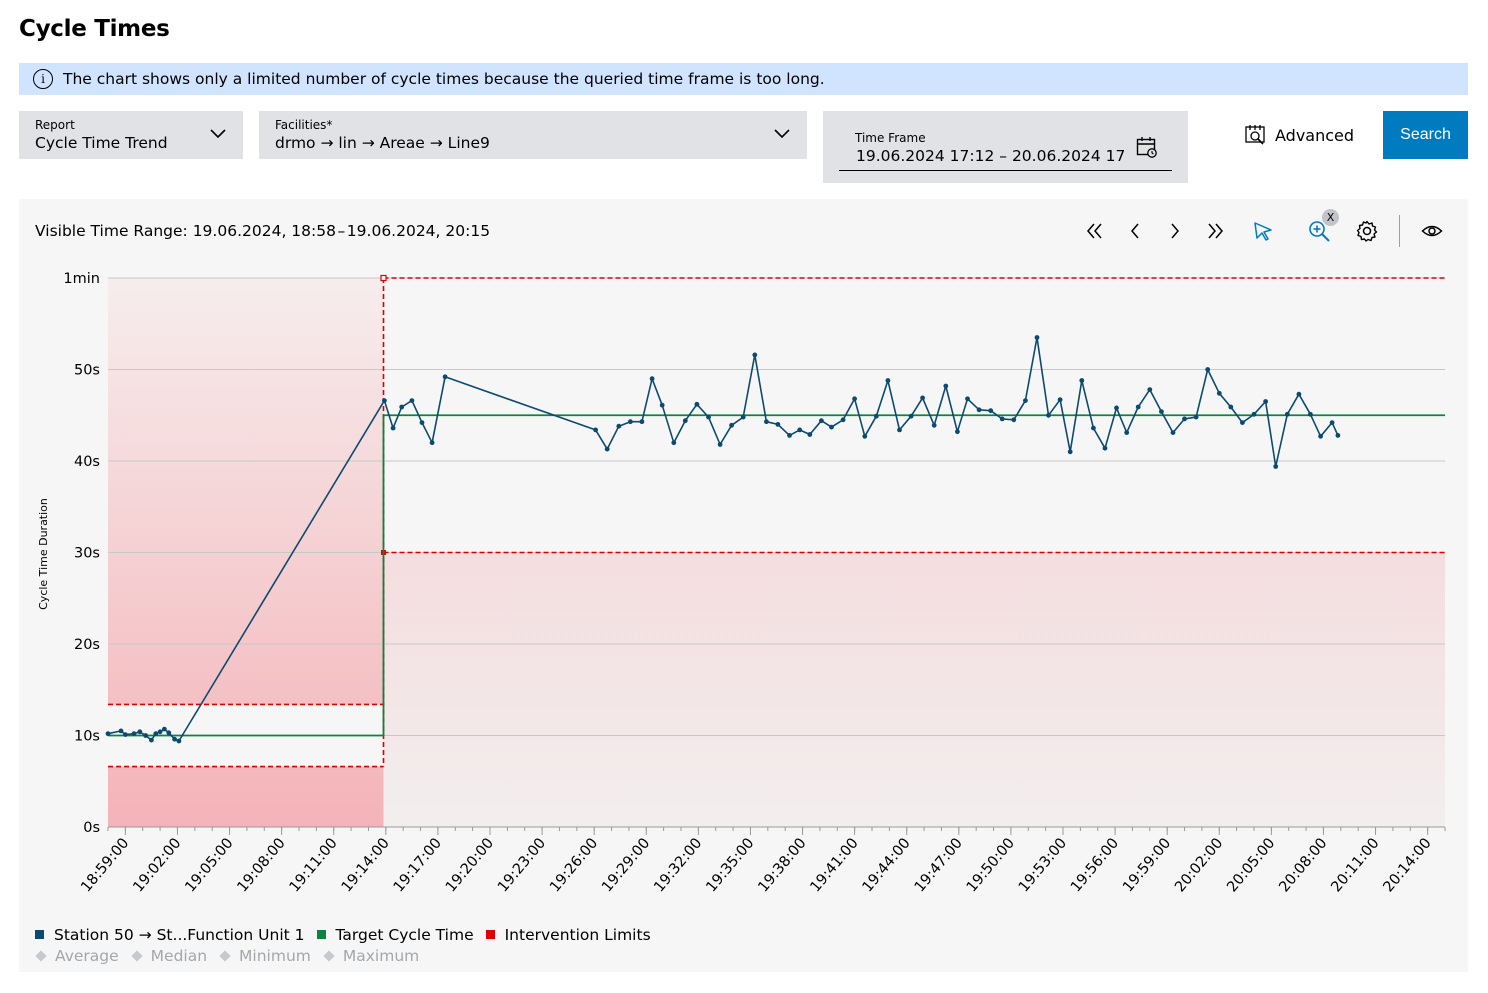 This screenshot has height=993, width=1488. Describe the element at coordinates (43, 554) in the screenshot. I see `y-axis-title: Cycle Time Duration` at that location.